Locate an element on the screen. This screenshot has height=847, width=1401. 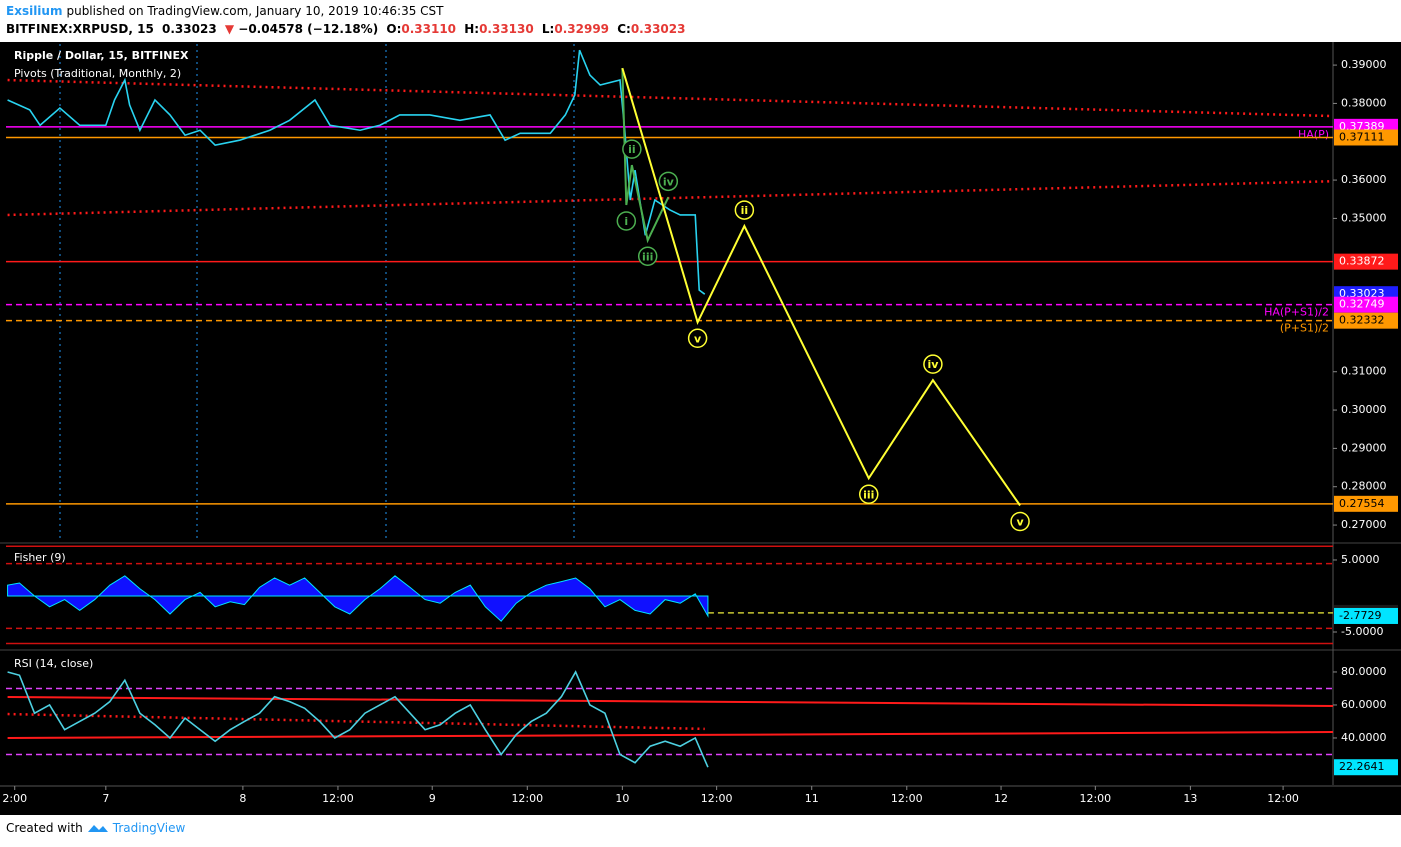
ohlc-key: H: is located at coordinates (472, 29).